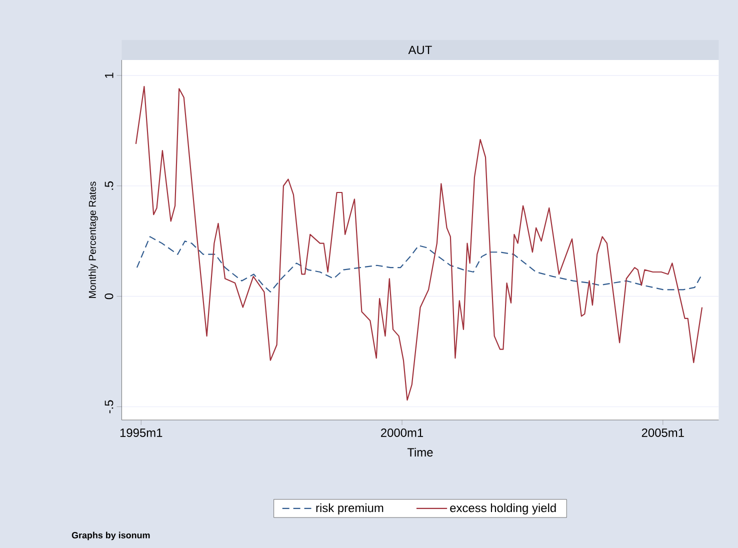 Image resolution: width=738 pixels, height=548 pixels. What do you see at coordinates (350, 509) in the screenshot?
I see `legend-label: risk premium` at bounding box center [350, 509].